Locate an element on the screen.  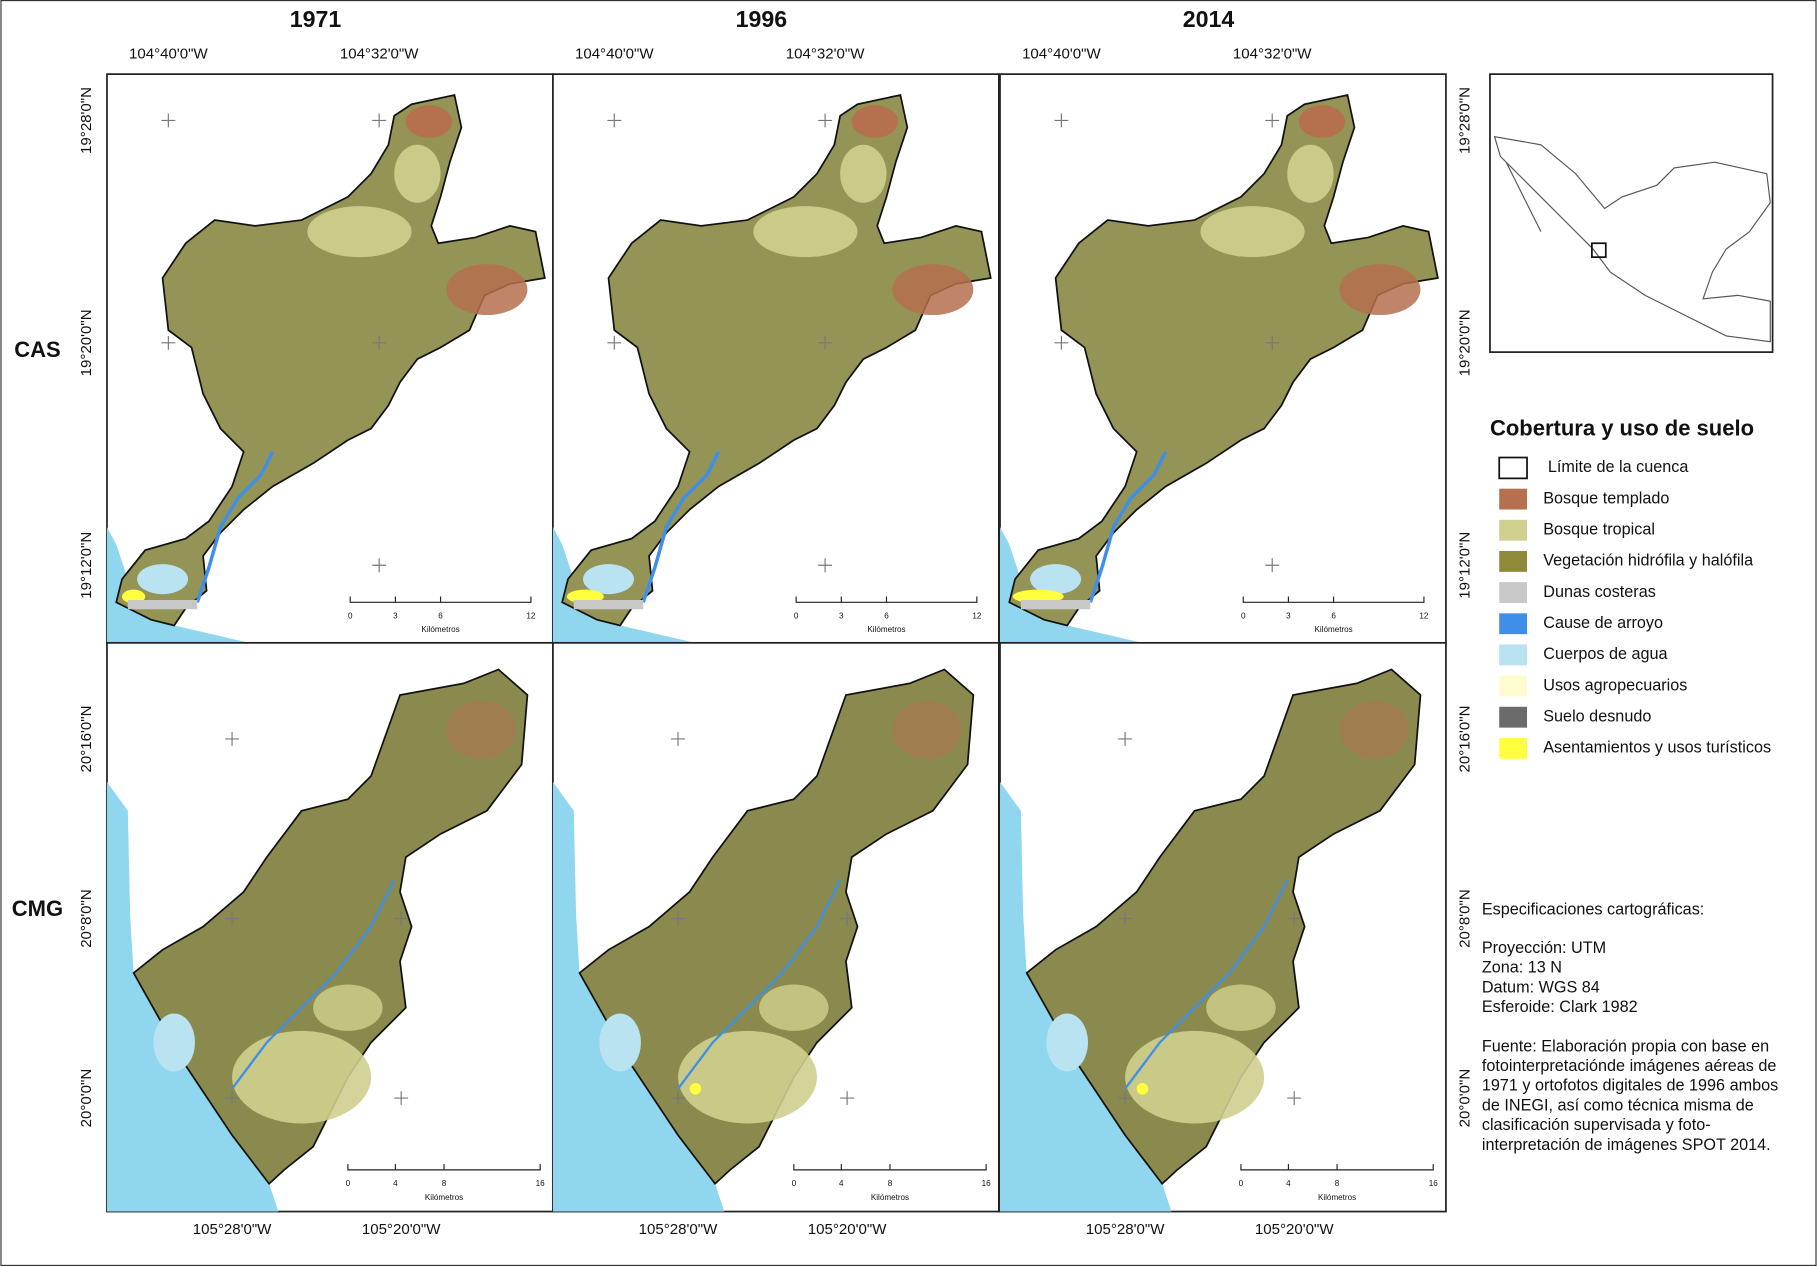
source-line: fotointerpretaciónde imágenes aéreas de is located at coordinates (1629, 1066).